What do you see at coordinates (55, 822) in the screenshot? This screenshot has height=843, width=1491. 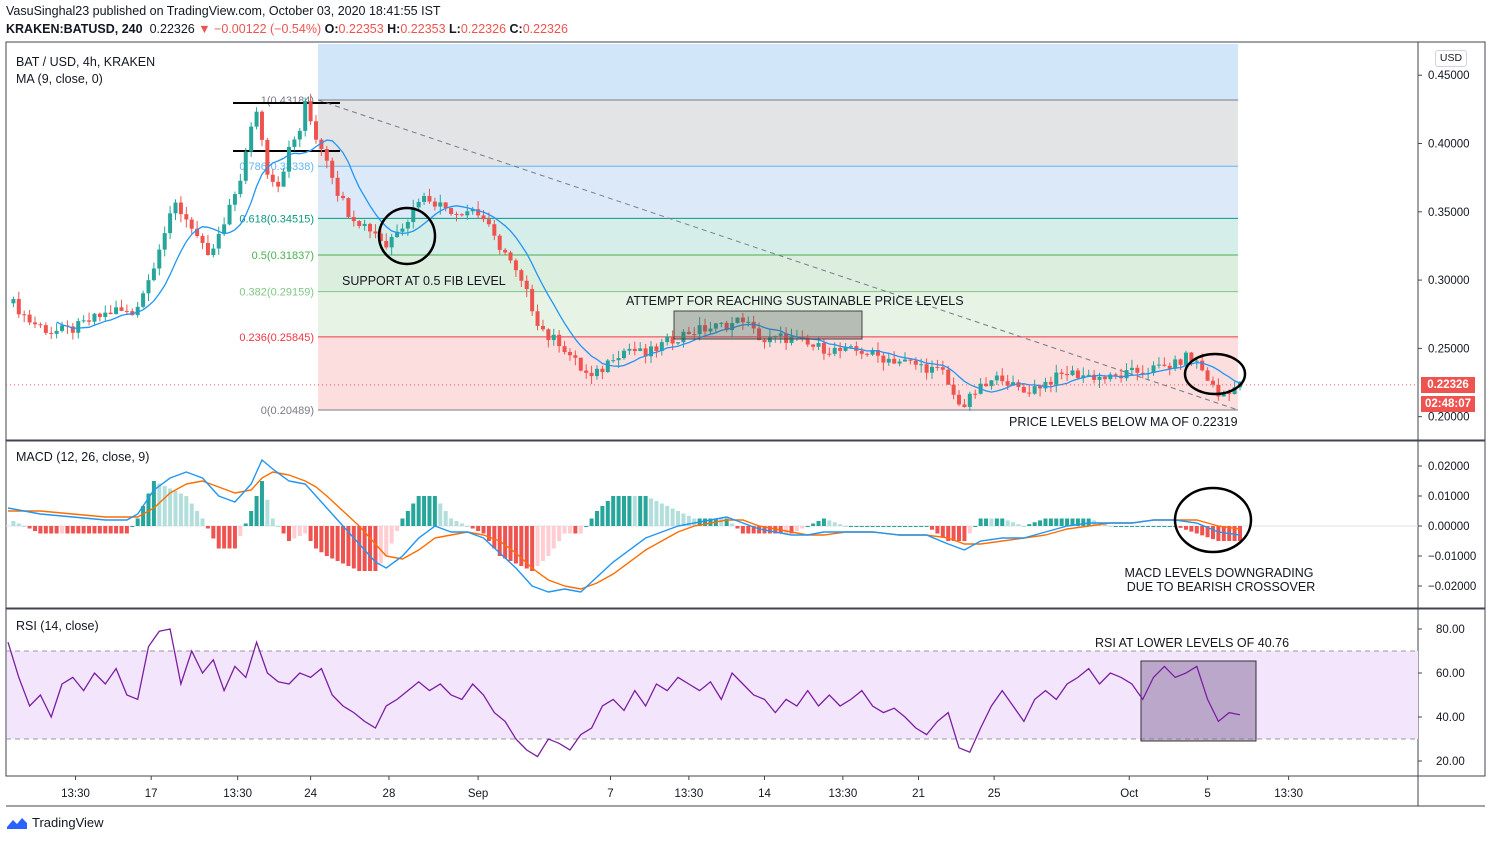 I see `footer-branding: TradingView` at bounding box center [55, 822].